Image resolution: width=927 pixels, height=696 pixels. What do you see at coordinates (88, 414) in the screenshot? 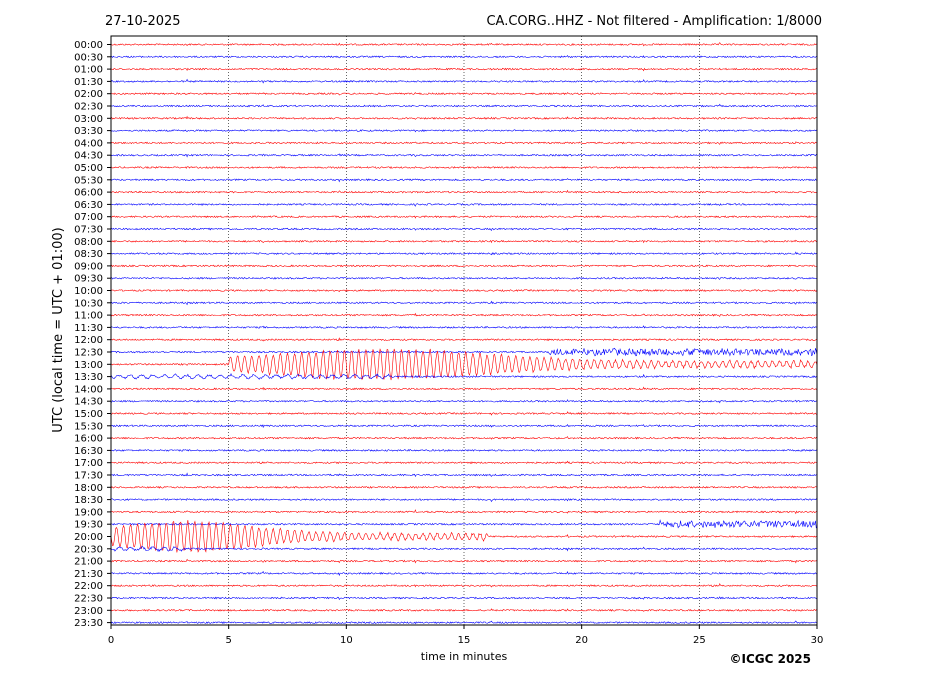
I see `row-label-1500: 15:00` at bounding box center [88, 414].